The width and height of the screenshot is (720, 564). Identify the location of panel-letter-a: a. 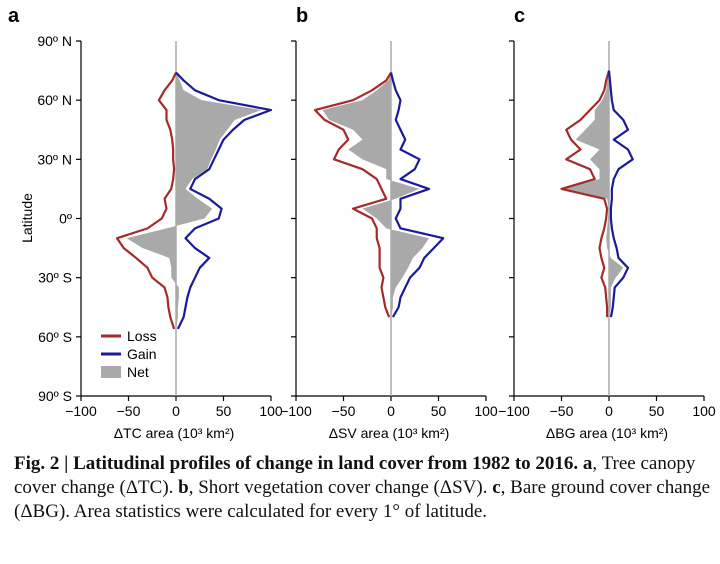
(14, 16).